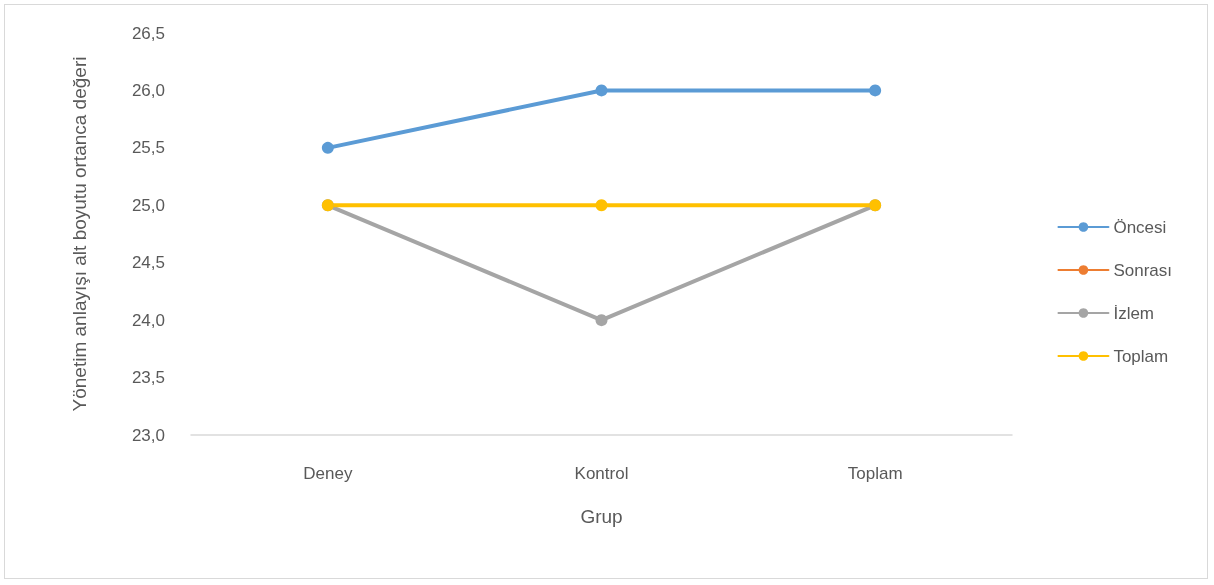 The width and height of the screenshot is (1214, 585). I want to click on y-tick-label: 25,5, so click(148, 148).